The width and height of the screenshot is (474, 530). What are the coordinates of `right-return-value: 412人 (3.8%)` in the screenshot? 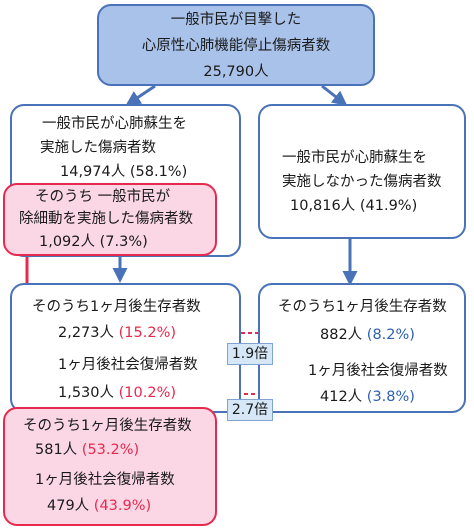 It's located at (367, 397).